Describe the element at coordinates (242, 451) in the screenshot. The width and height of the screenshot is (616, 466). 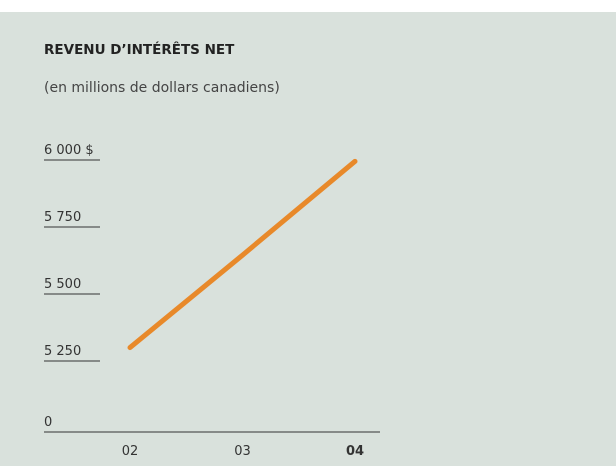
I see `x-tick-label: 03` at that location.